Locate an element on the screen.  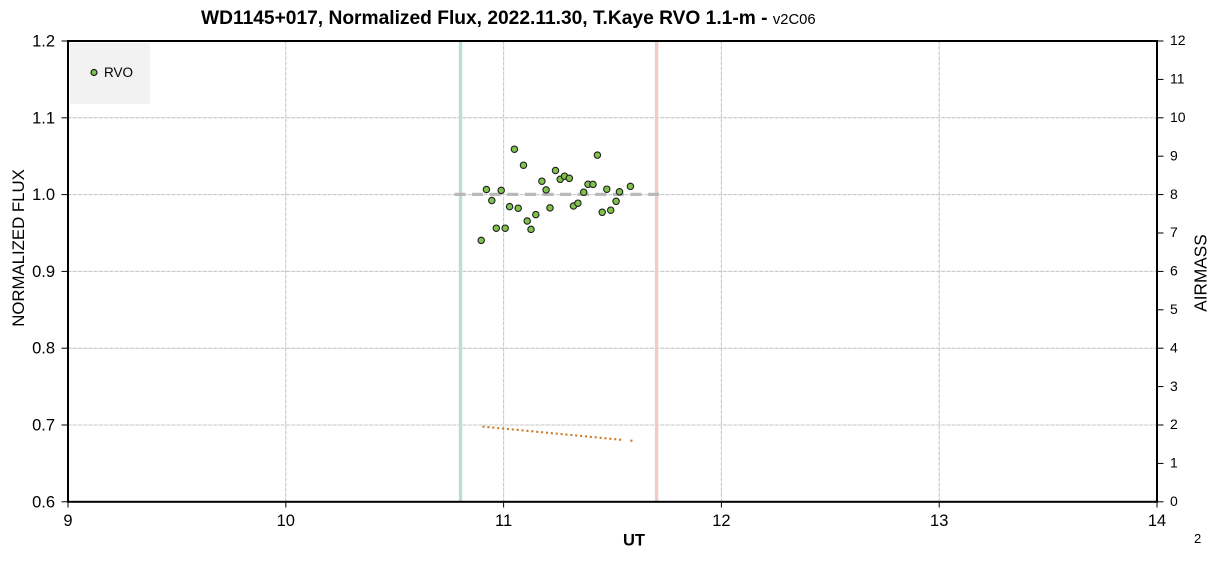
svg-text: AIRMASS is located at coordinates (1201, 272).